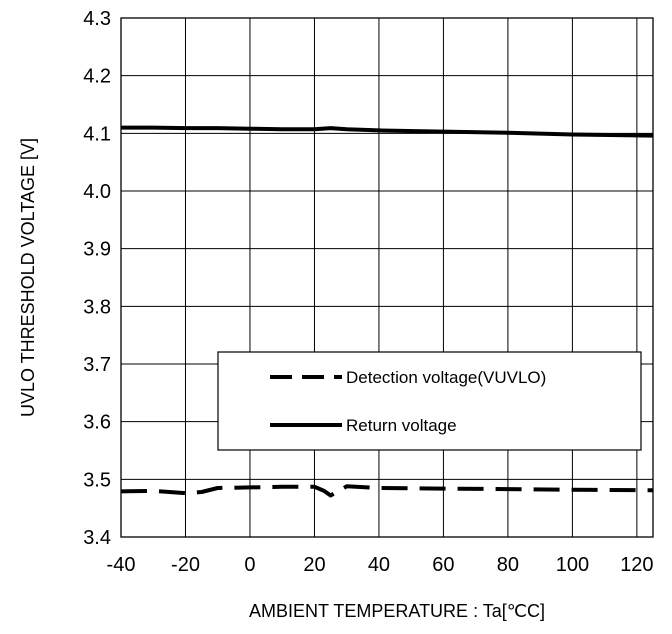 This screenshot has height=634, width=672. Describe the element at coordinates (185, 565) in the screenshot. I see `x-tick-label: -20` at that location.